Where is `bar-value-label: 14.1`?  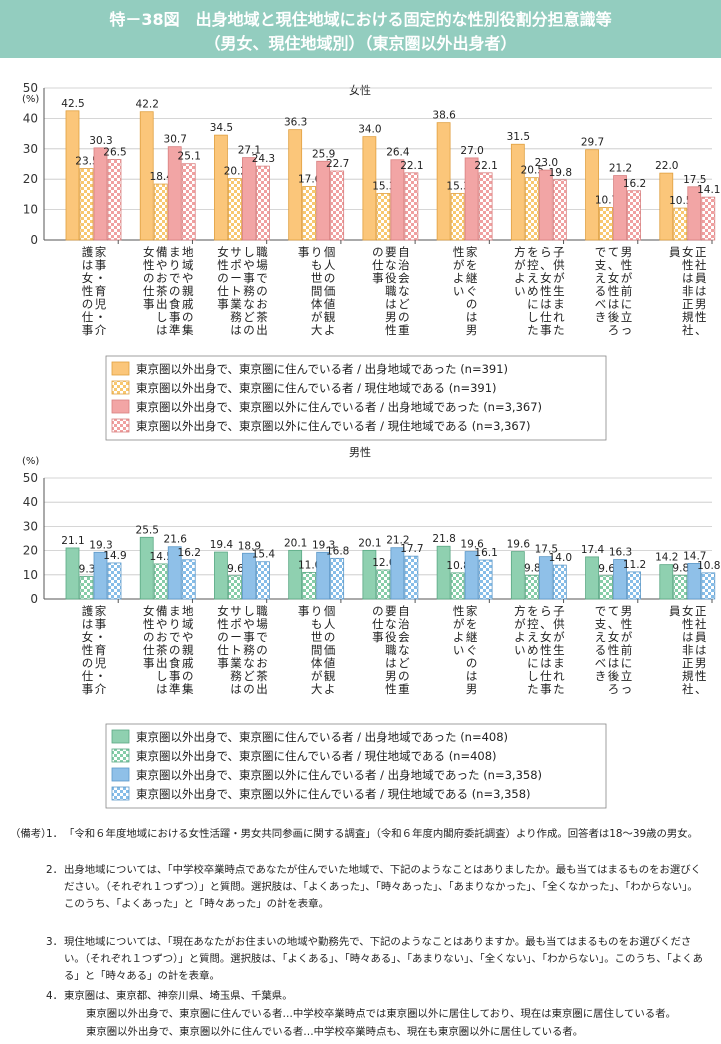 bar-value-label: 14.1 is located at coordinates (708, 190).